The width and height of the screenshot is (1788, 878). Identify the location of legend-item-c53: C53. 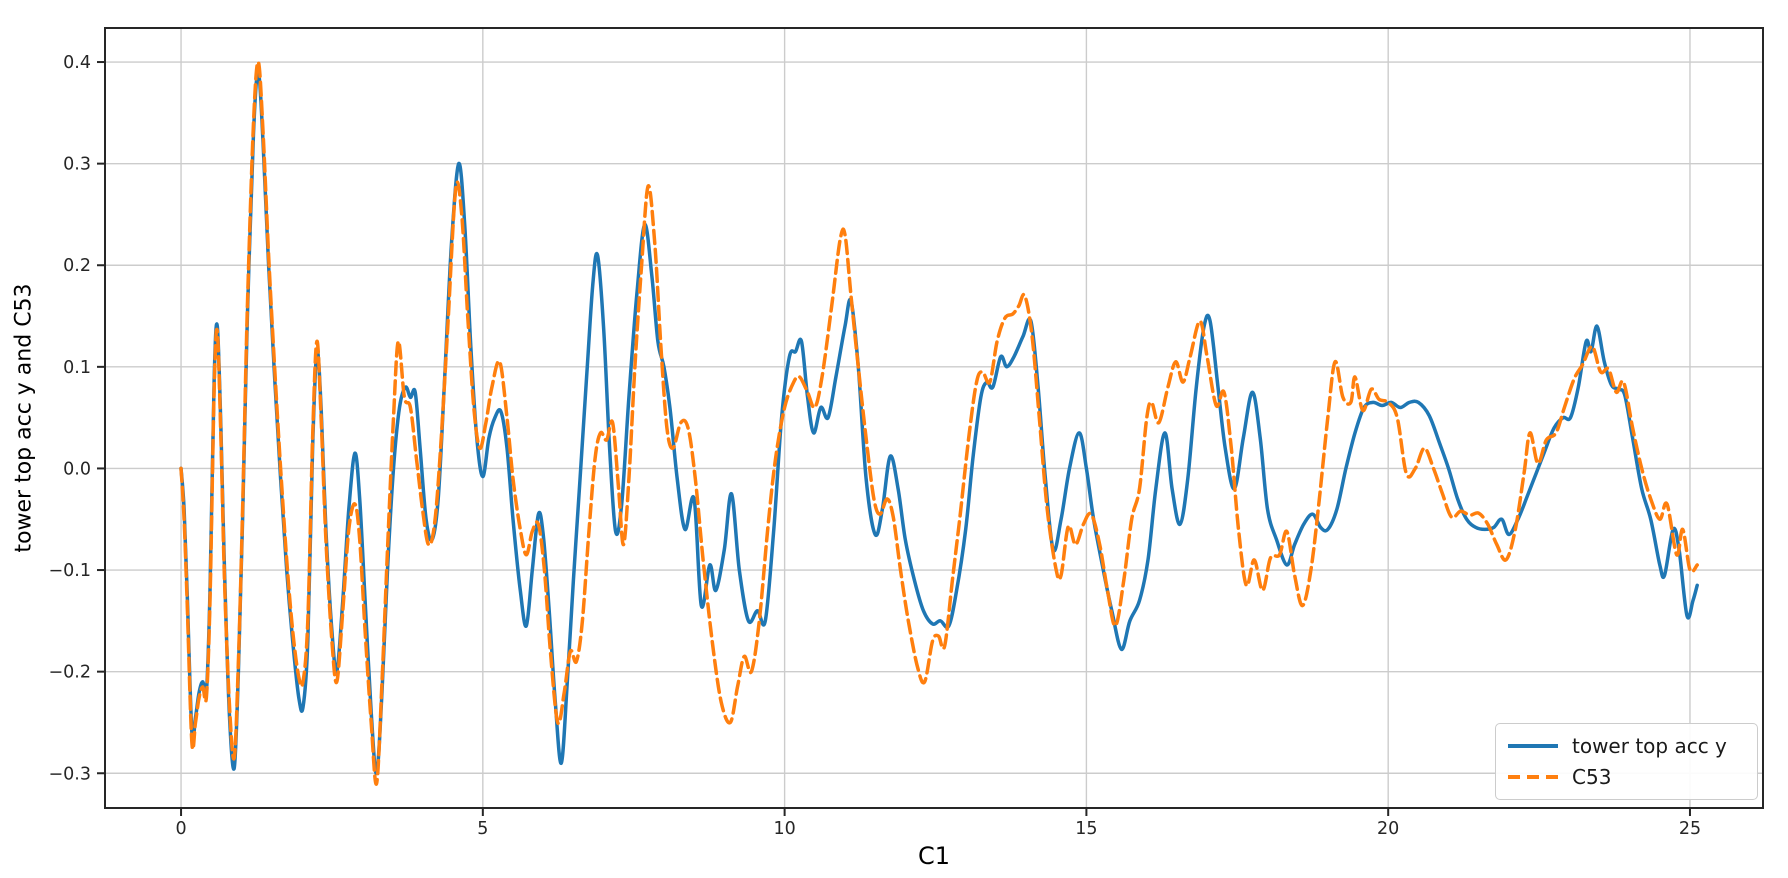
(1626, 777).